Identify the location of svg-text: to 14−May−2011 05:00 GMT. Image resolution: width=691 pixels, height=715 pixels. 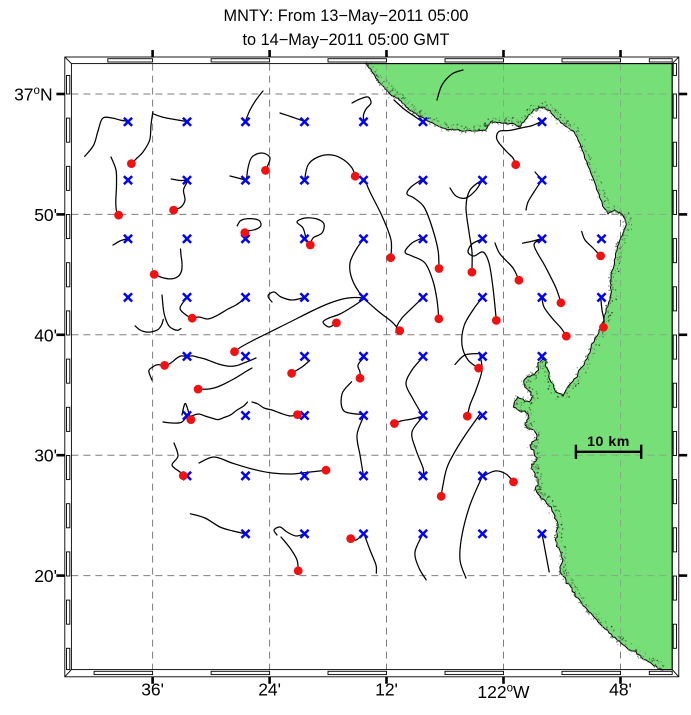
(346, 40).